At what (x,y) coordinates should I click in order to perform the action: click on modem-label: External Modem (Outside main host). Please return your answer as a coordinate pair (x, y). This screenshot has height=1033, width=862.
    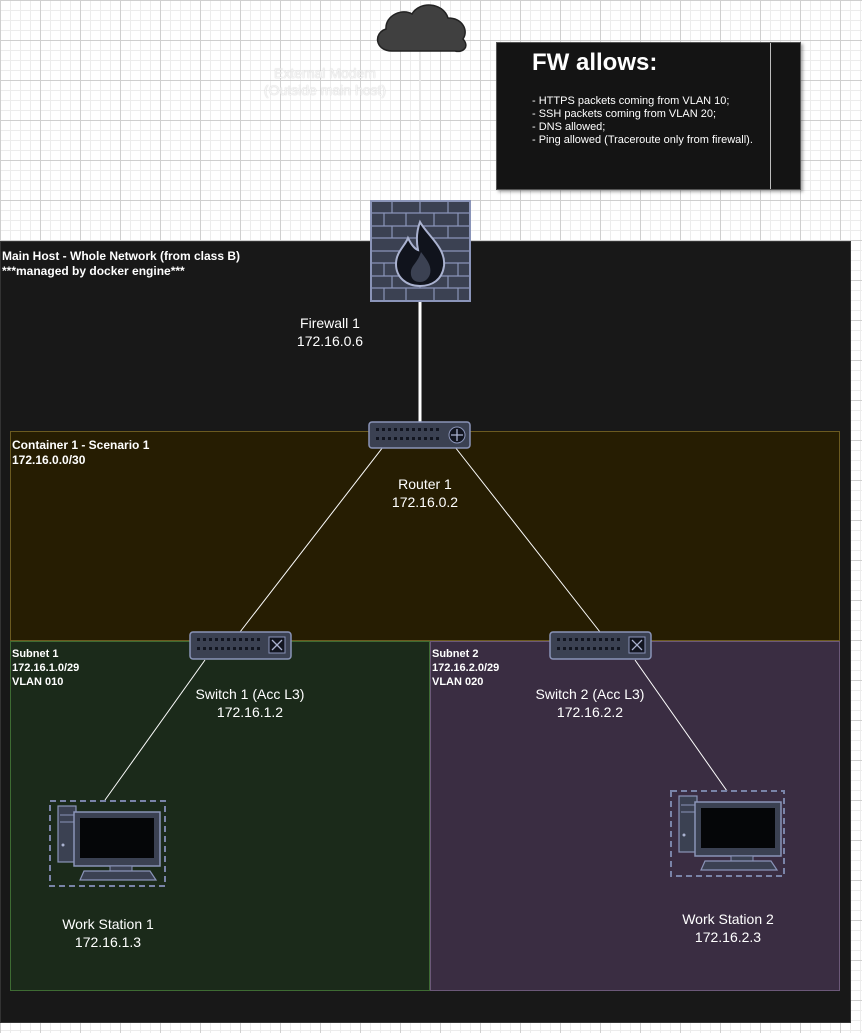
    Looking at the image, I should click on (325, 82).